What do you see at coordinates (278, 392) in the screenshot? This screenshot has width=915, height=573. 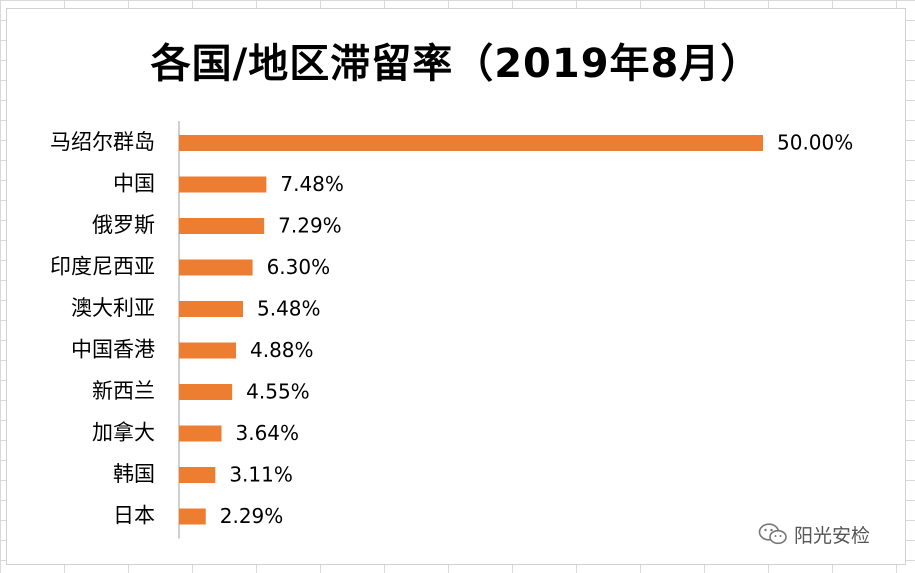 I see `data-label: 4.55%` at bounding box center [278, 392].